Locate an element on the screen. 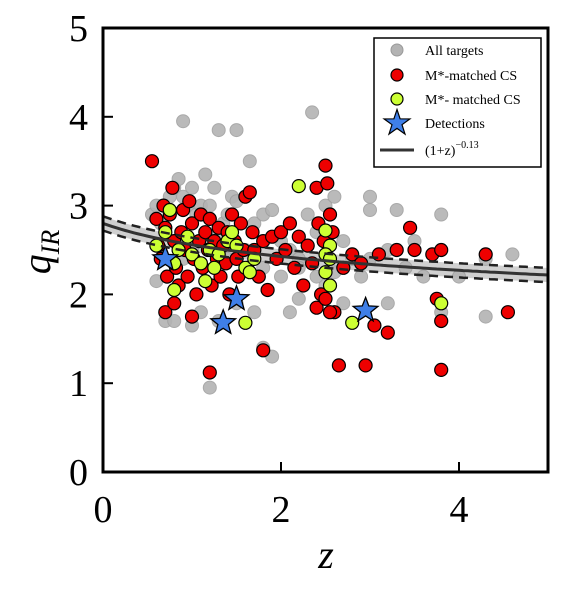  y-tick-label: 0 is located at coordinates (78, 473).